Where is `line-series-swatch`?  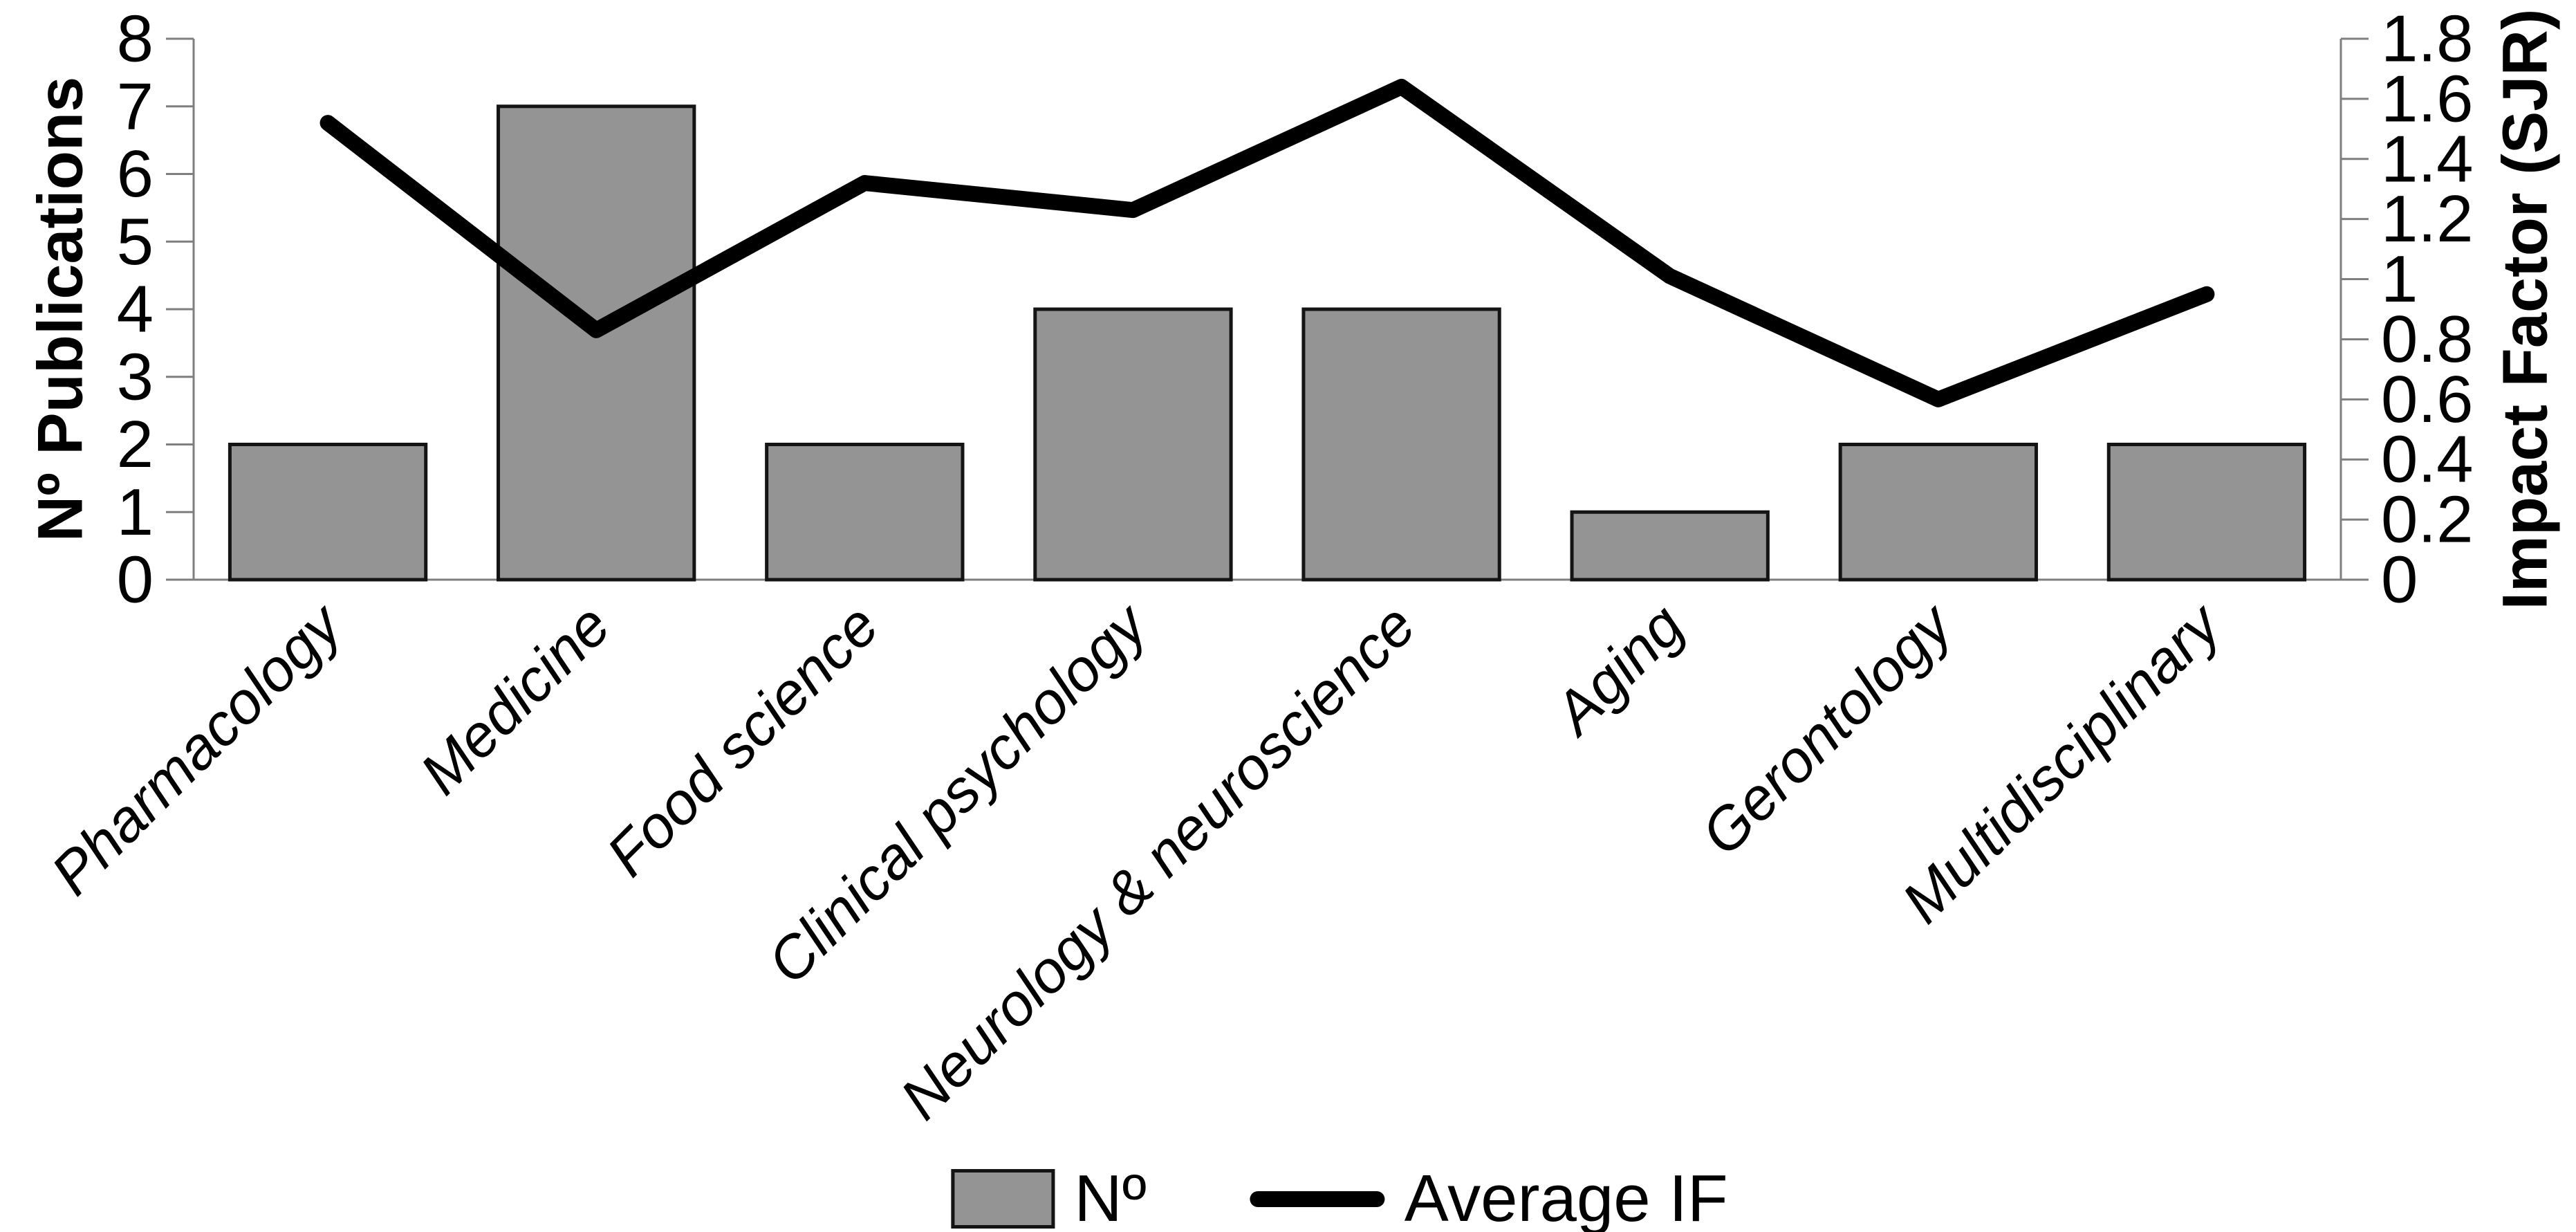
line-series-swatch is located at coordinates (1317, 1199).